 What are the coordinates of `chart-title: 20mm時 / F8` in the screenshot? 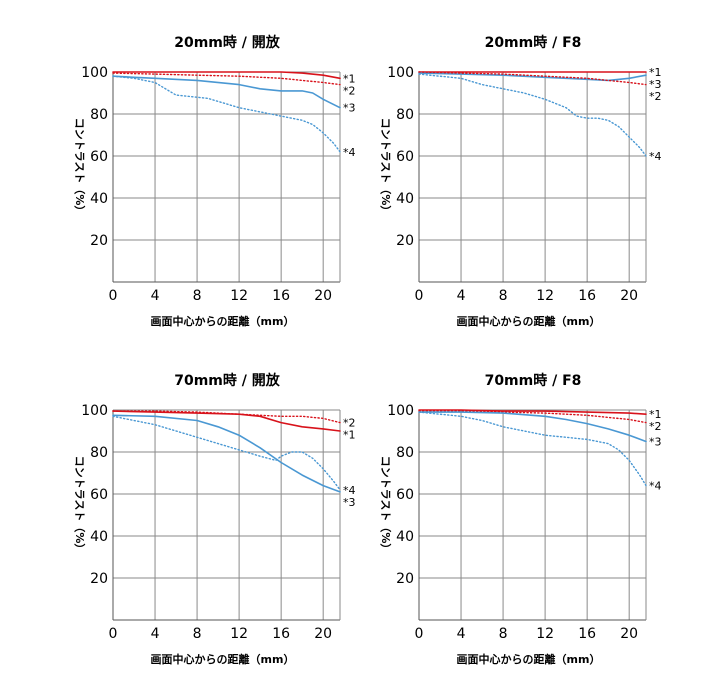 It's located at (533, 42).